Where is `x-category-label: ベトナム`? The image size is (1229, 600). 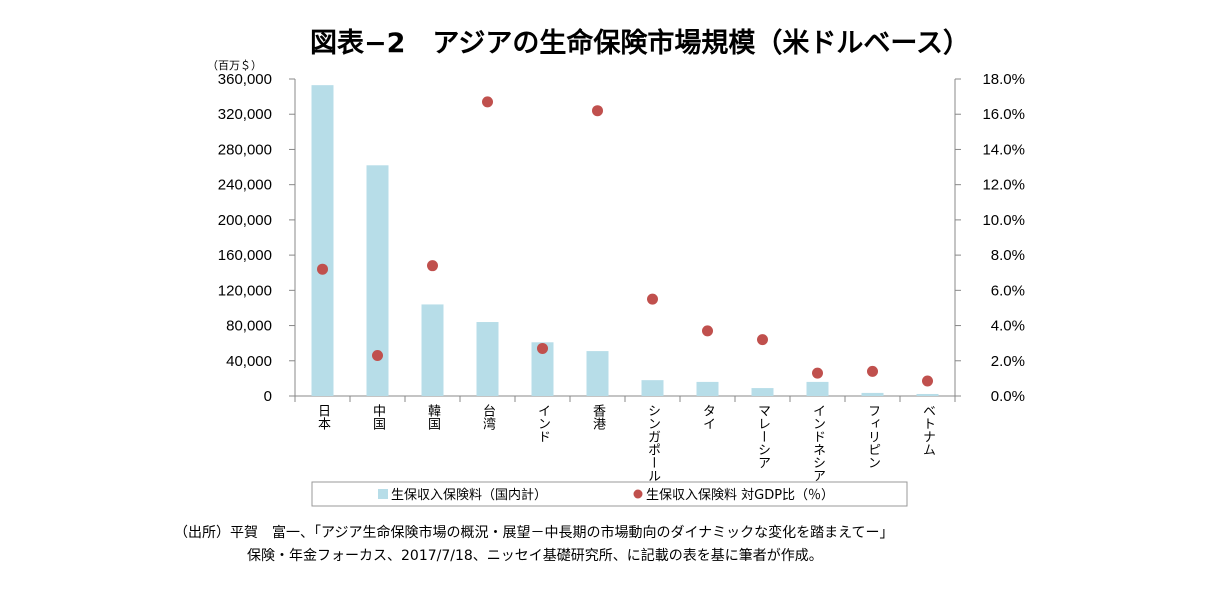 x-category-label: ベトナム is located at coordinates (928, 430).